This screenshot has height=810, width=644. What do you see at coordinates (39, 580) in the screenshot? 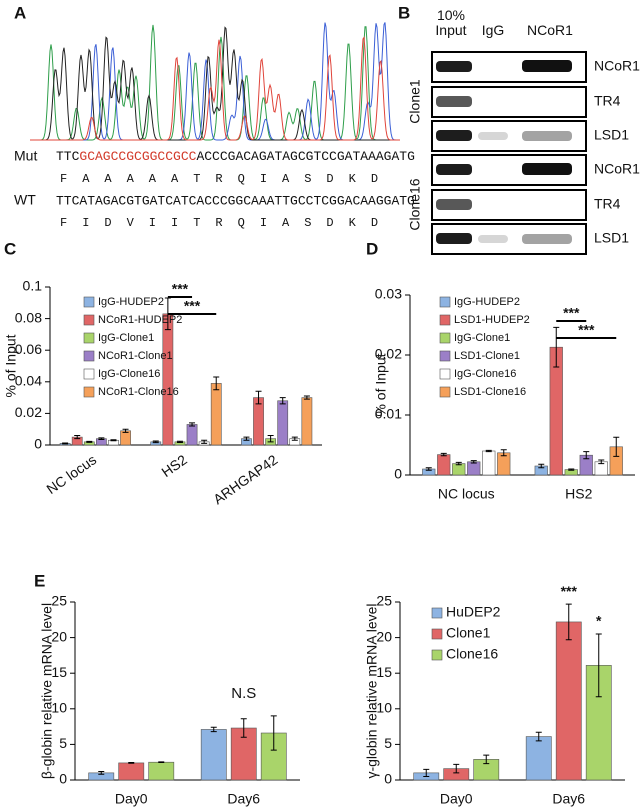
I see `panel-label: E` at bounding box center [39, 580].